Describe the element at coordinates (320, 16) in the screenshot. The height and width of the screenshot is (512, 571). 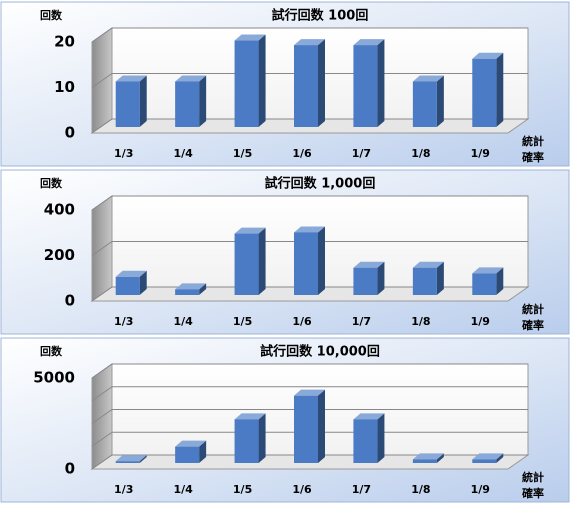
I see `chart-title: 試行回数 100回` at that location.